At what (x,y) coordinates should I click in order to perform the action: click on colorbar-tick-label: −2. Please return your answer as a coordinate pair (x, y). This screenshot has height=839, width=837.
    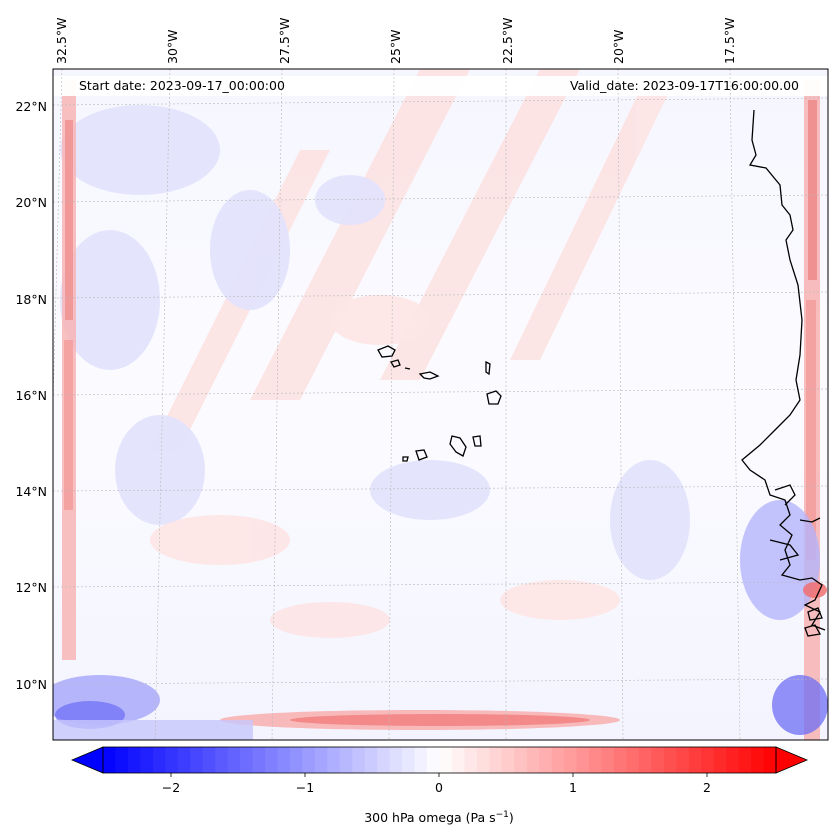
    Looking at the image, I should click on (171, 787).